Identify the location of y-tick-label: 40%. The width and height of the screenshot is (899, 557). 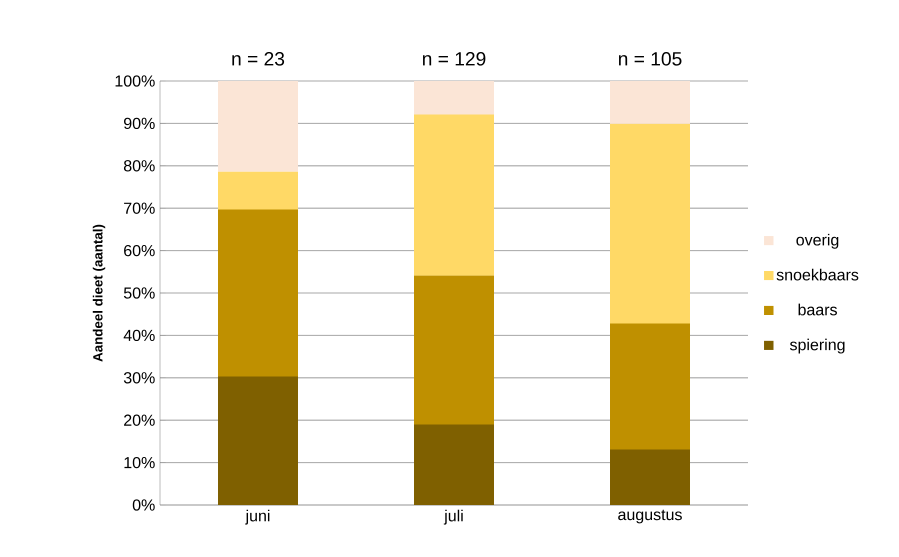
(139, 336).